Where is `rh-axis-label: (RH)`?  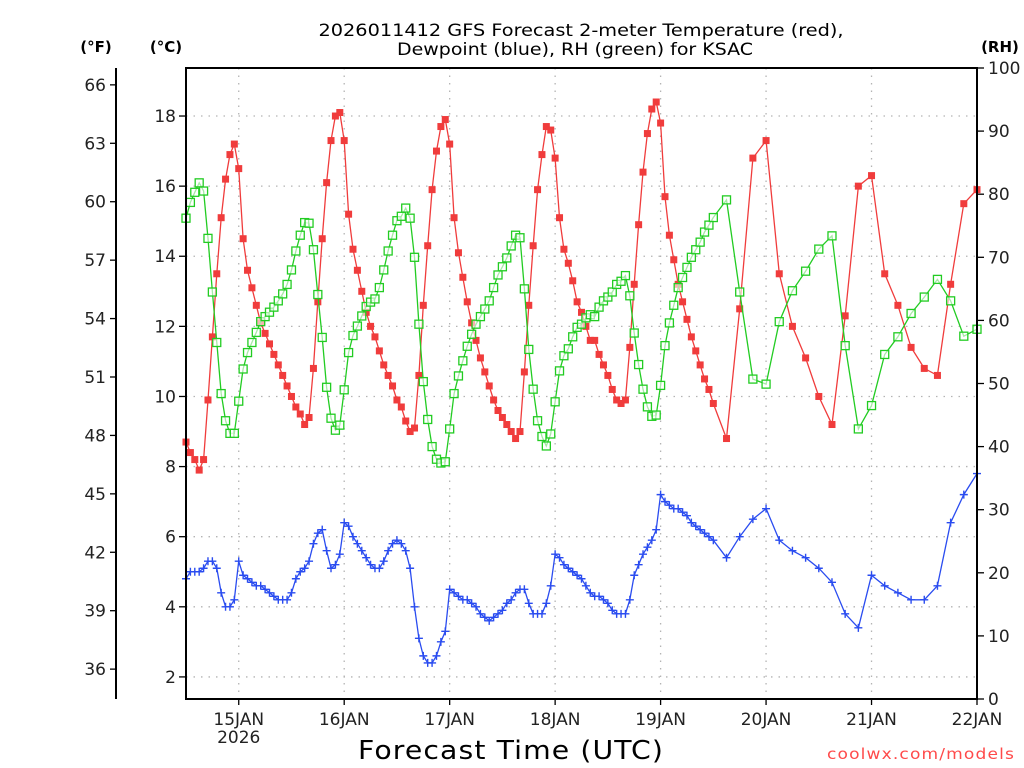
rh-axis-label: (RH) is located at coordinates (1000, 47).